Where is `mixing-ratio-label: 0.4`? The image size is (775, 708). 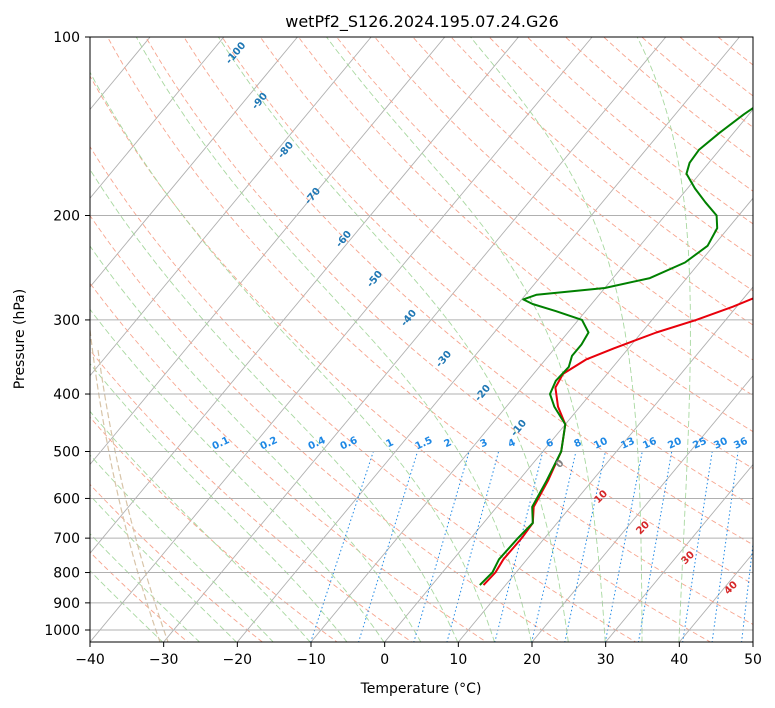
mixing-ratio-label: 0.4 is located at coordinates (317, 443).